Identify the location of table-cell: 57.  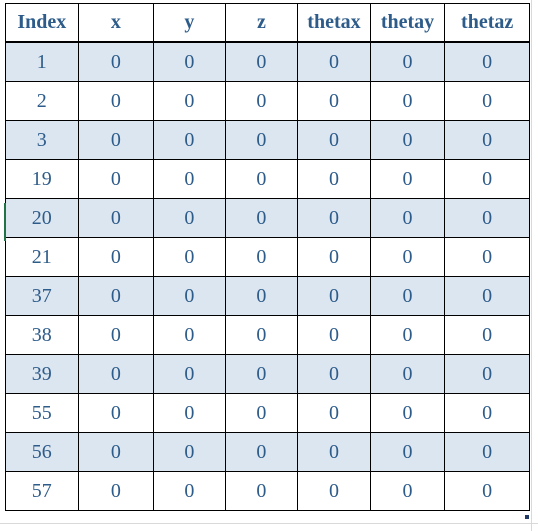
(42, 491).